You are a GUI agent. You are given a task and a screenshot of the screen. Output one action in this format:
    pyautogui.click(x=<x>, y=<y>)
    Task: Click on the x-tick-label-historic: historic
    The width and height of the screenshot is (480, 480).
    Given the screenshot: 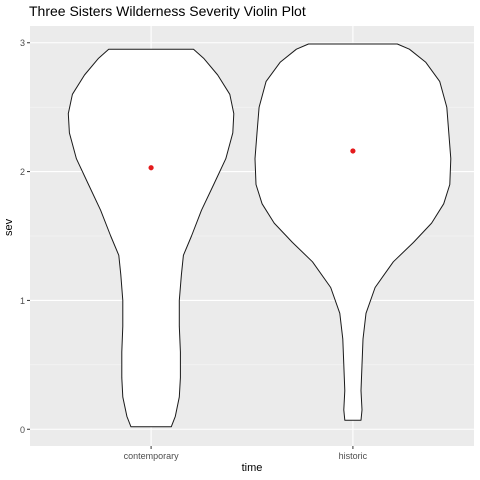 What is the action you would take?
    pyautogui.click(x=353, y=456)
    